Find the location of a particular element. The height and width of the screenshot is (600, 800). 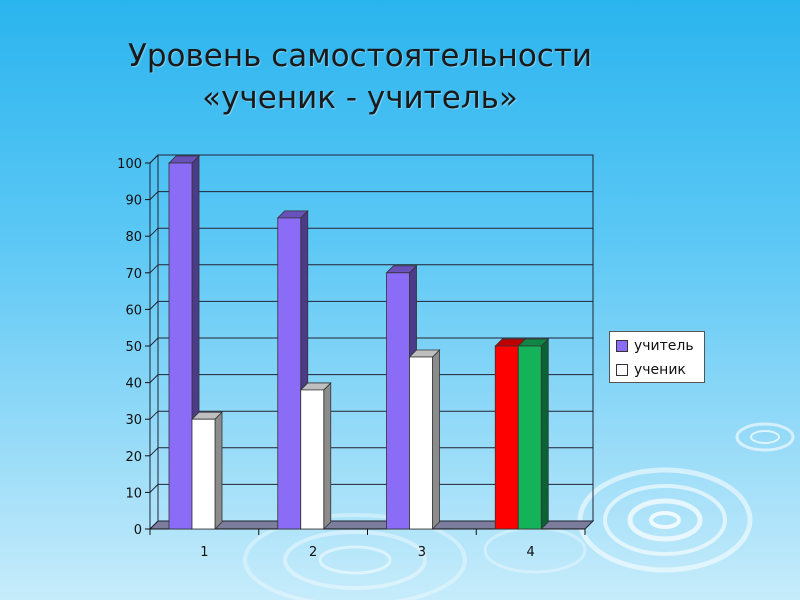

bar-student-2-side is located at coordinates (327, 455).